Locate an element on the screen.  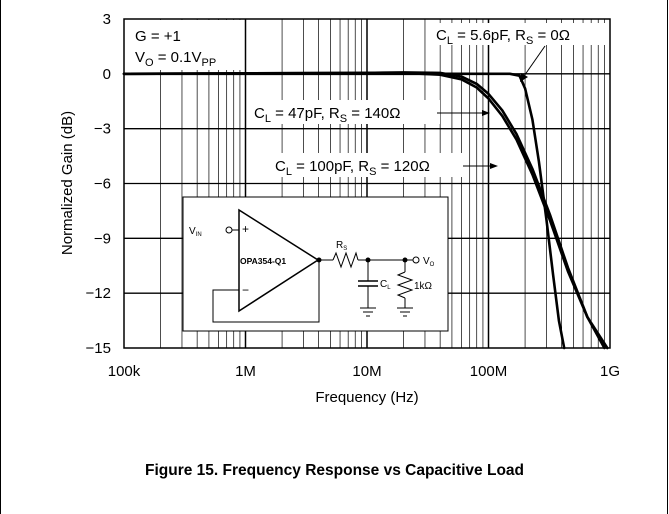
y-tick-label: −12 is located at coordinates (98, 293).